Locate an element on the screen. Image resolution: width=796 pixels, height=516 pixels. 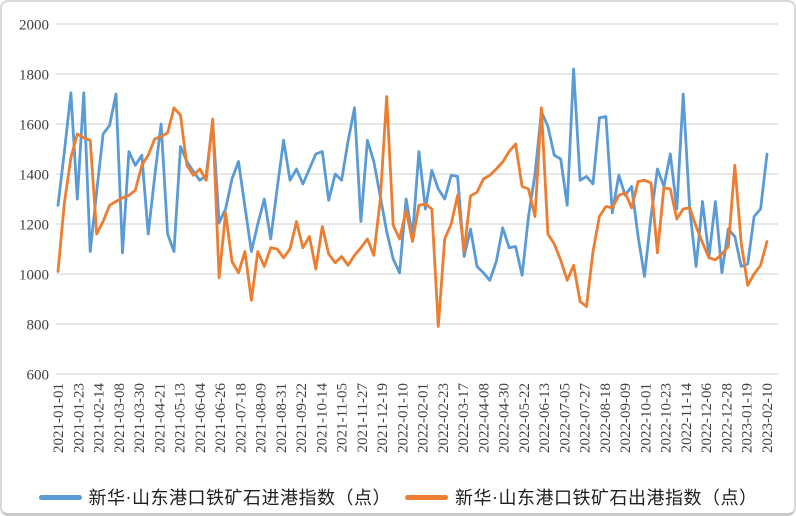
x-tick-label: 2023-02-10 is located at coordinates (768, 418).